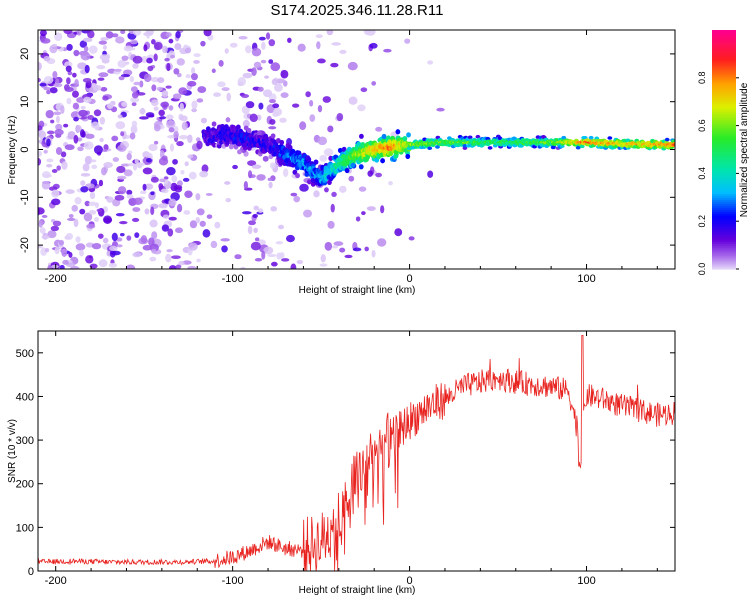 This screenshot has width=750, height=600. I want to click on y-tick-label: -10, so click(25, 197).